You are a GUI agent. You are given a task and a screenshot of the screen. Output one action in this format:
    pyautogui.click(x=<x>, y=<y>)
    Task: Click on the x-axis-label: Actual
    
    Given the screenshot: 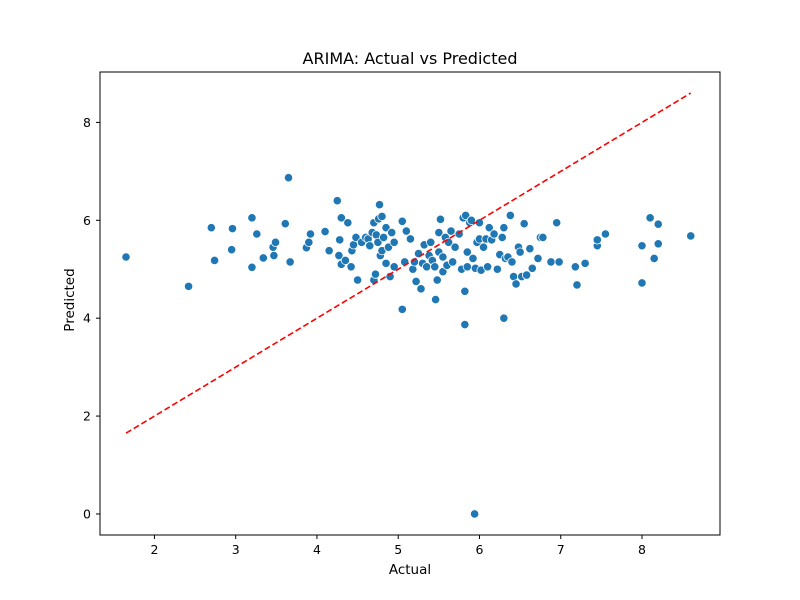 What is the action you would take?
    pyautogui.click(x=410, y=570)
    